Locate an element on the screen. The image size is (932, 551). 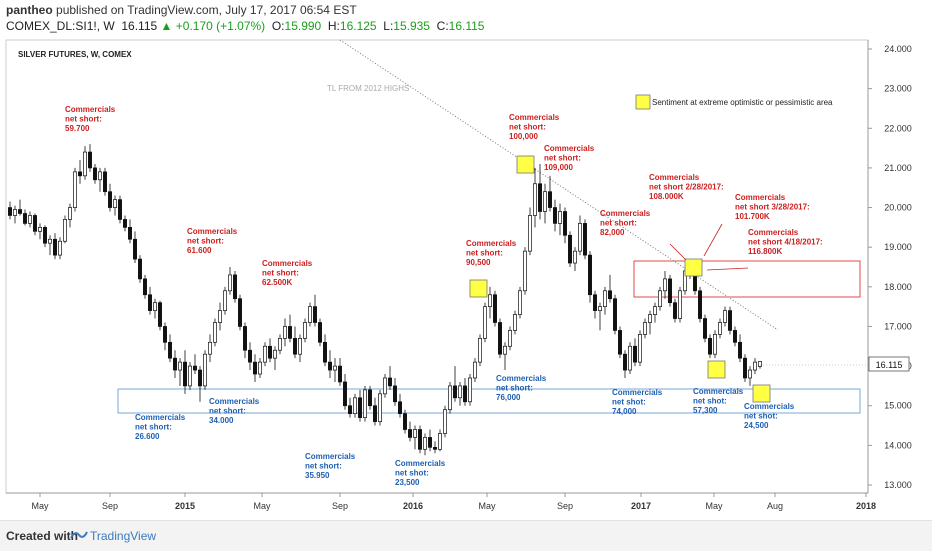
last-price-tag is located at coordinates (889, 364).